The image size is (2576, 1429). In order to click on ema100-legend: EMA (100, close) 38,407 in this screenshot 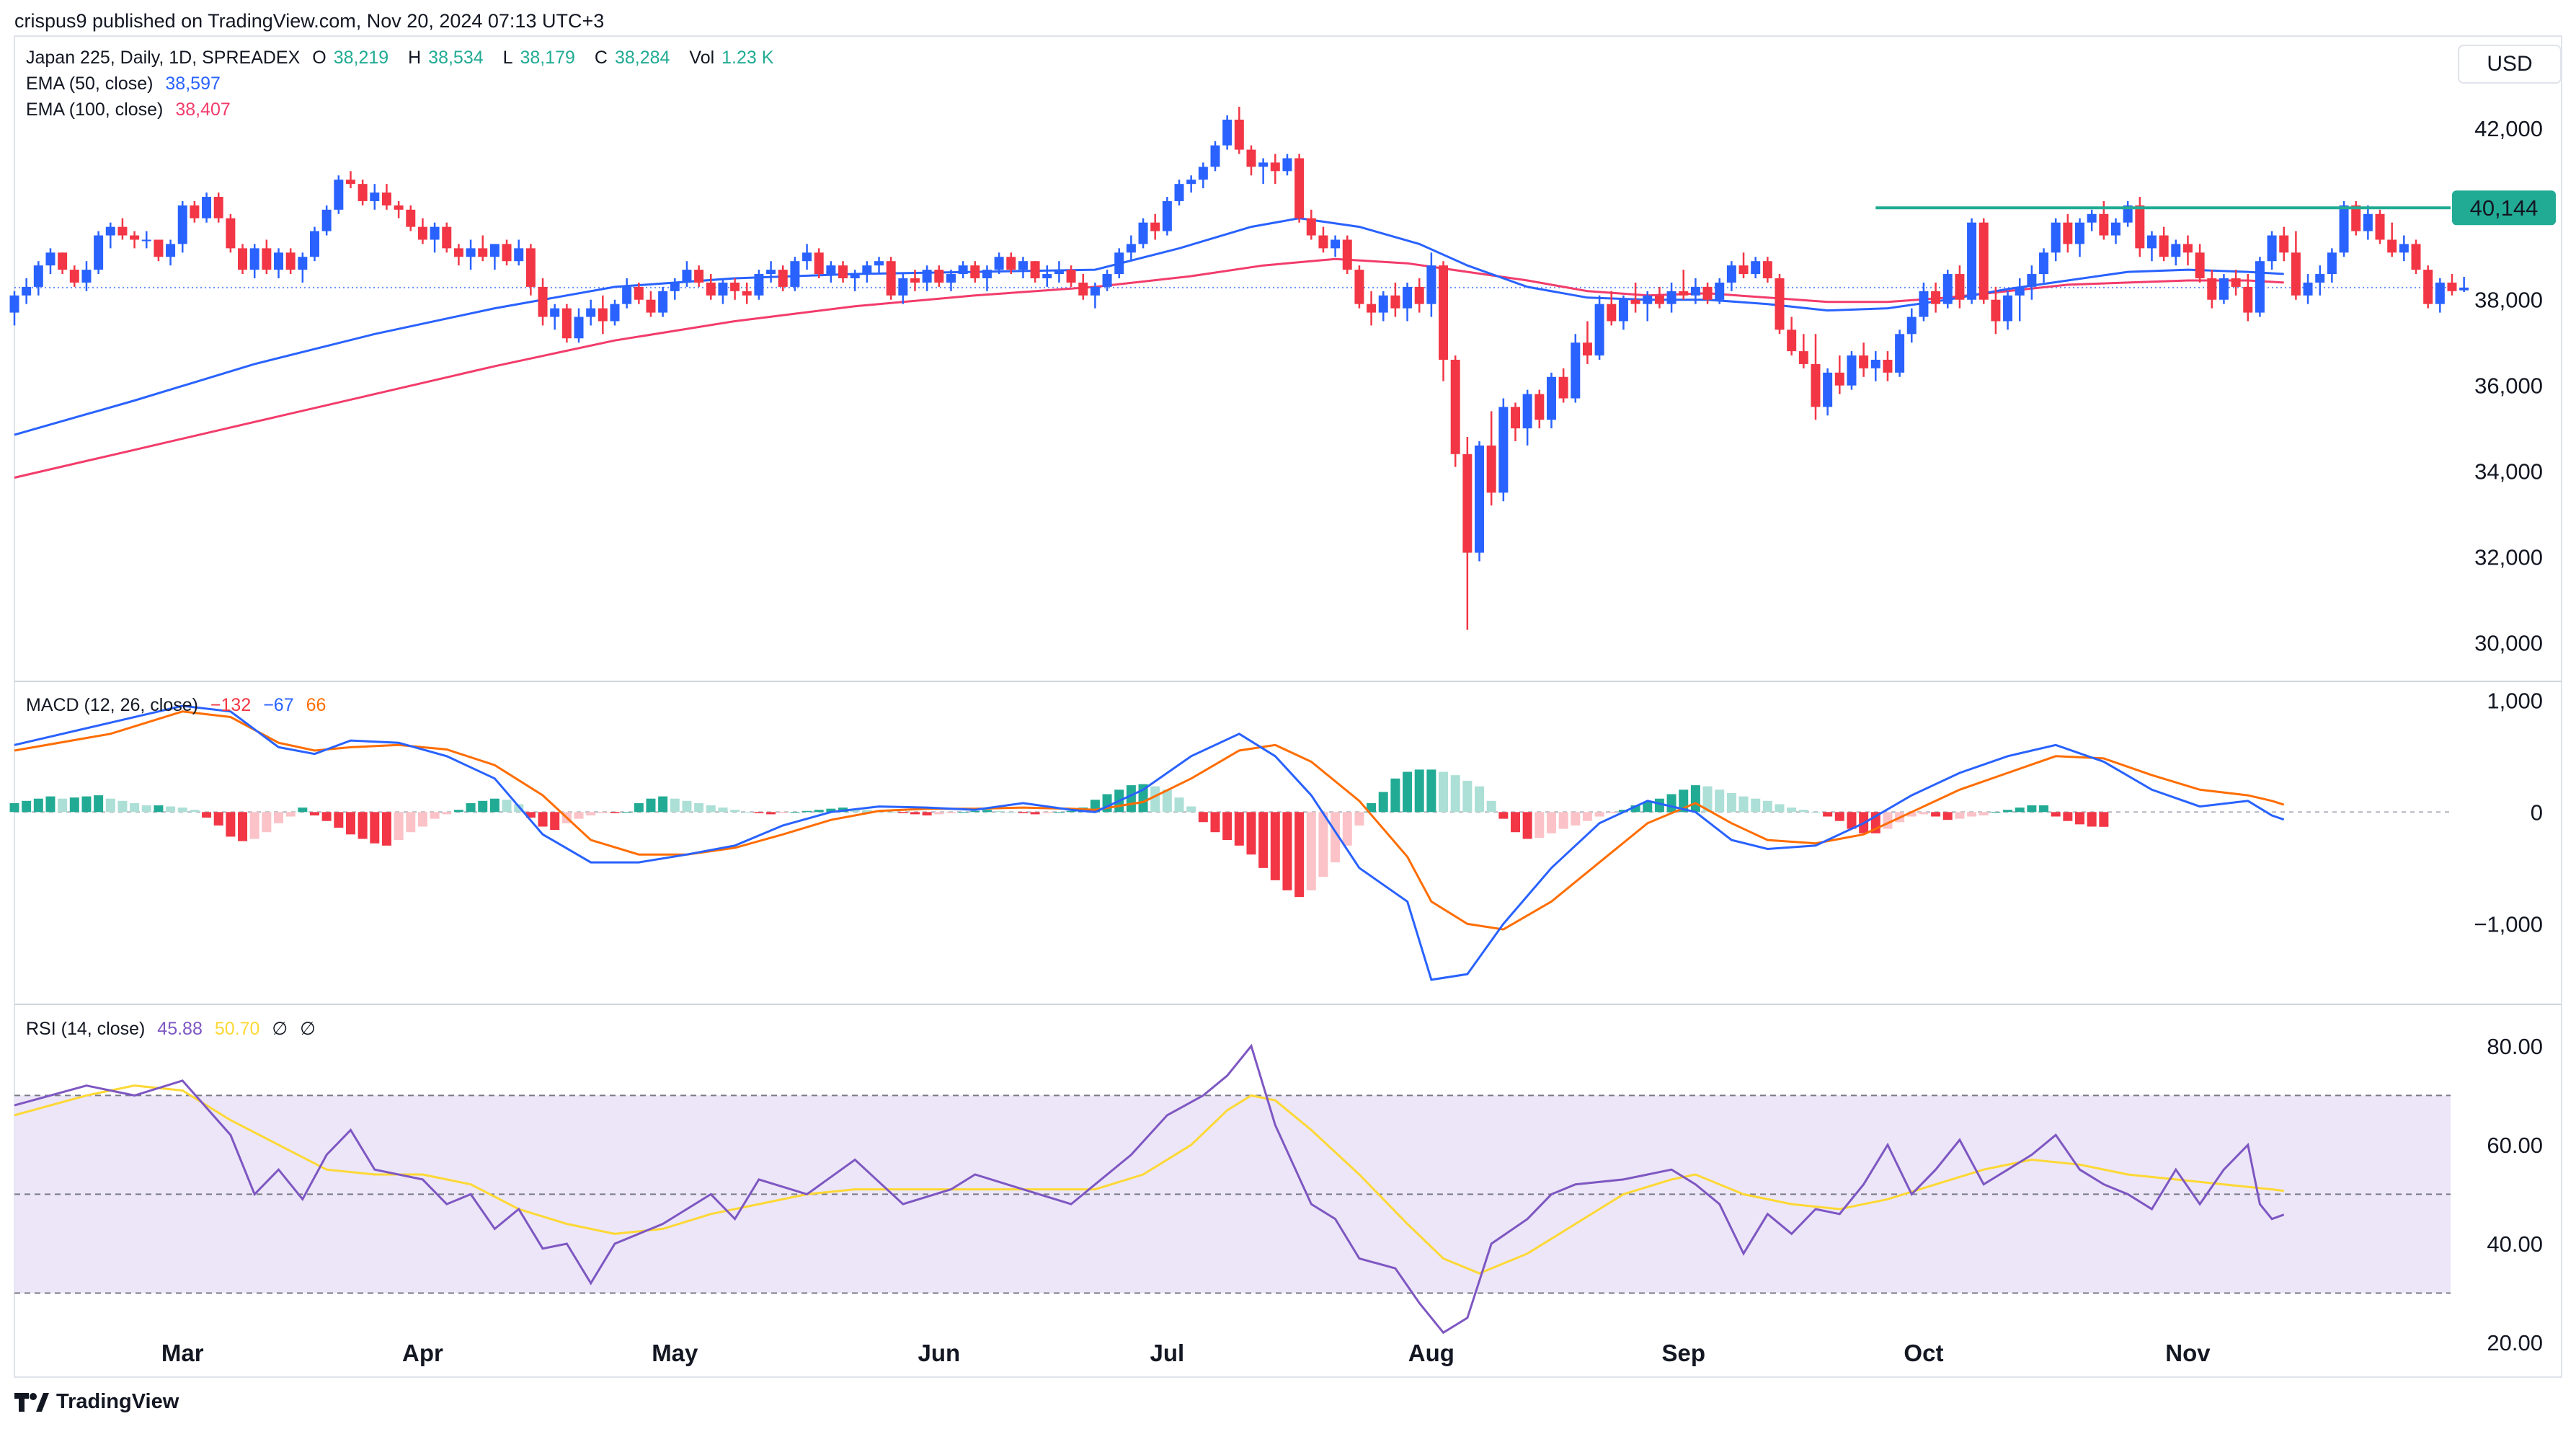, I will do `click(132, 109)`.